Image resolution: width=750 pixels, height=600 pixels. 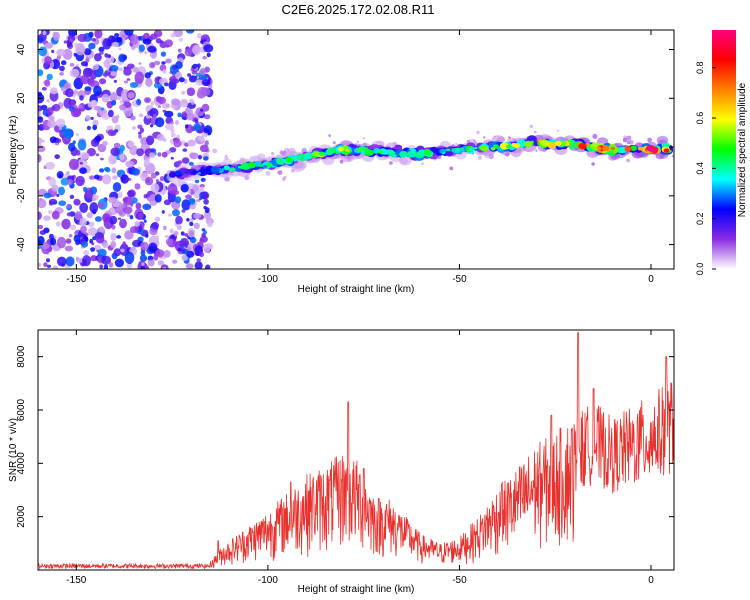 I want to click on x-tick-label: -150, so click(x=76, y=580).